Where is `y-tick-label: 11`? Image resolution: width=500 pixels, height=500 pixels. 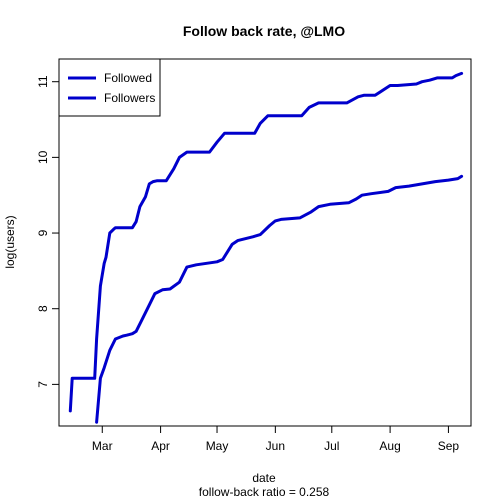 y-tick-label: 11 is located at coordinates (43, 81).